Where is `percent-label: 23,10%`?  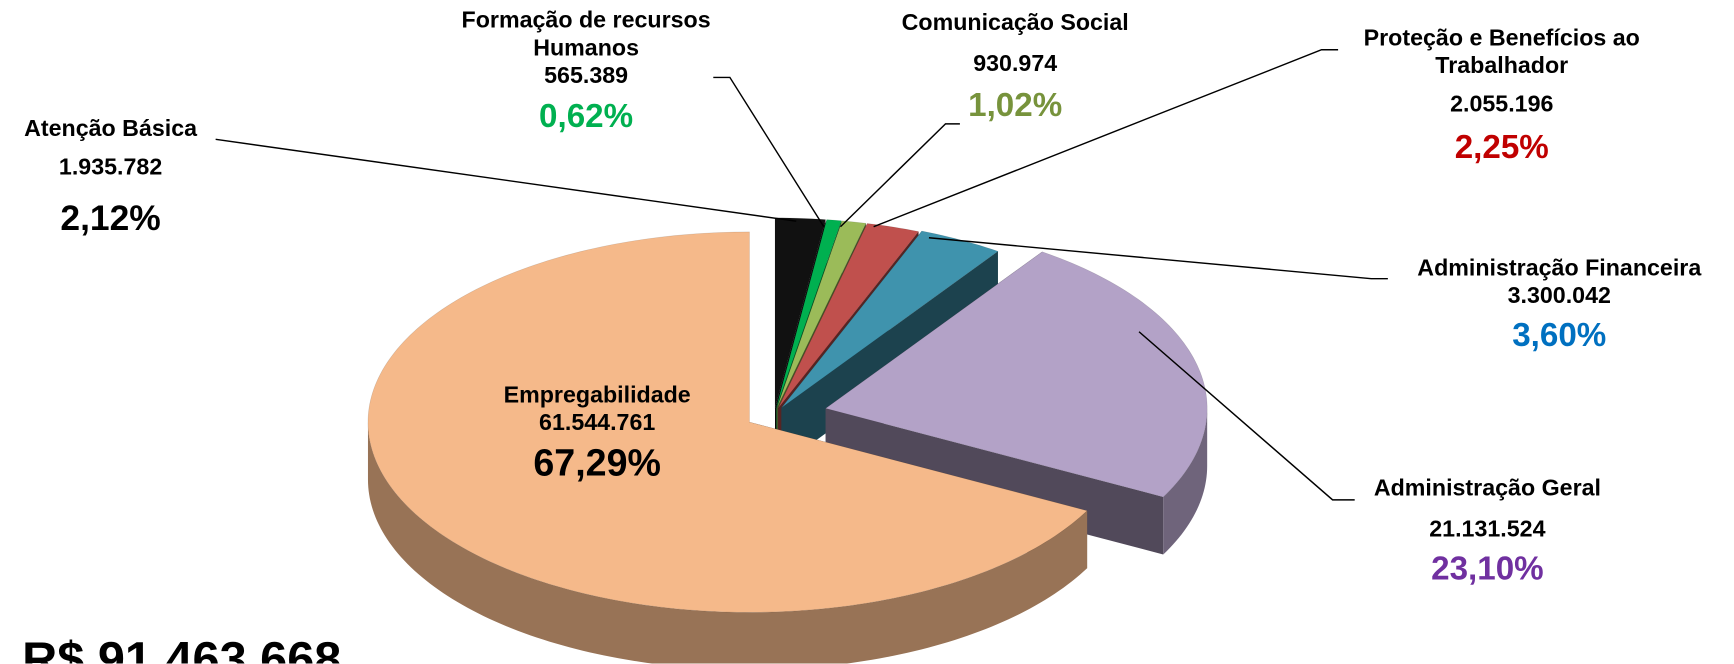
percent-label: 23,10% is located at coordinates (1487, 569).